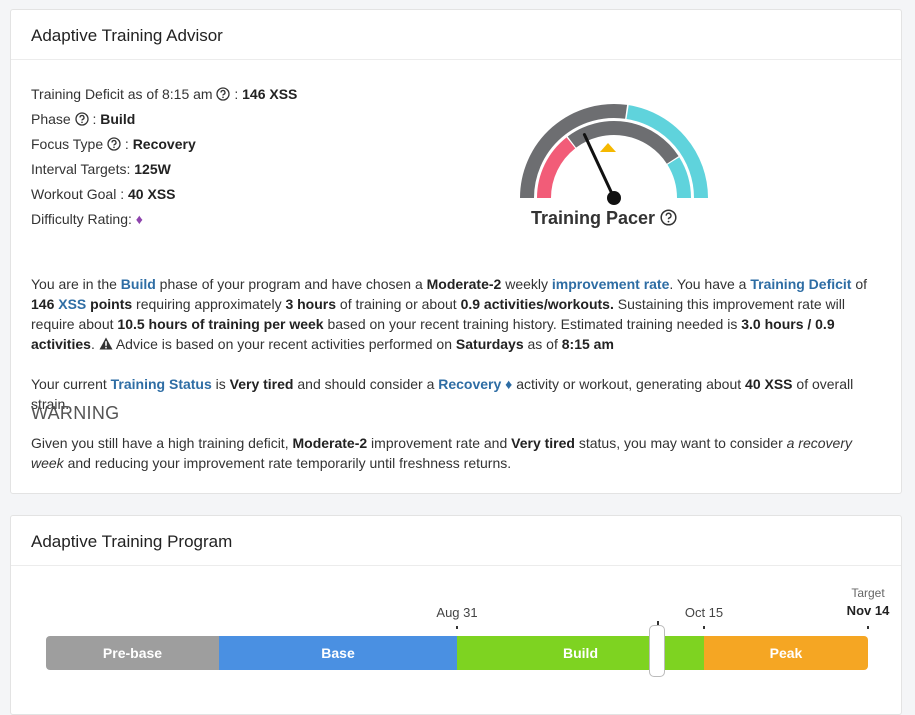 The height and width of the screenshot is (715, 915). I want to click on link: Build, so click(138, 284).